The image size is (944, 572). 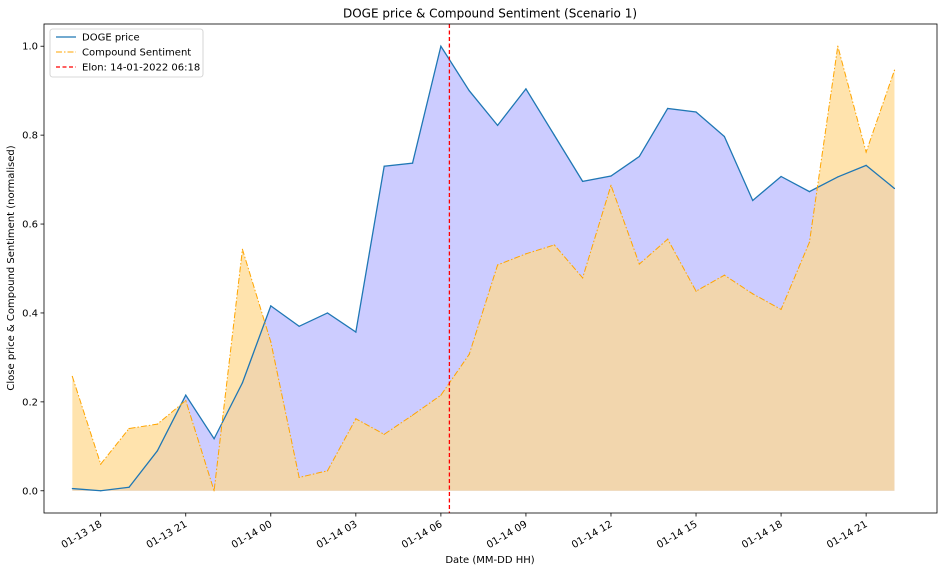 I want to click on y-tick-label: 0.2, so click(x=30, y=402).